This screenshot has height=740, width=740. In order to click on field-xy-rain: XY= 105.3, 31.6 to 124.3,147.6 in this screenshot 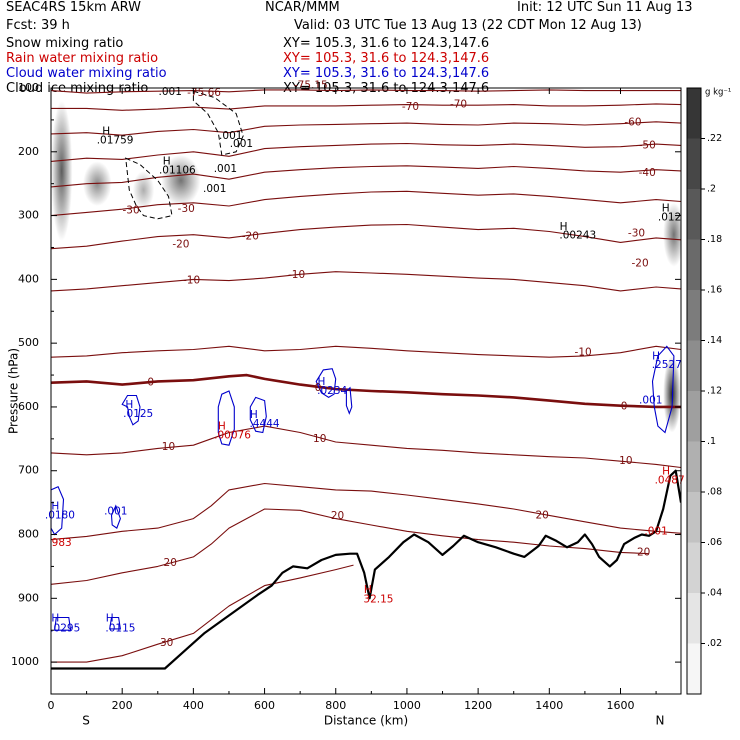, I will do `click(386, 58)`.